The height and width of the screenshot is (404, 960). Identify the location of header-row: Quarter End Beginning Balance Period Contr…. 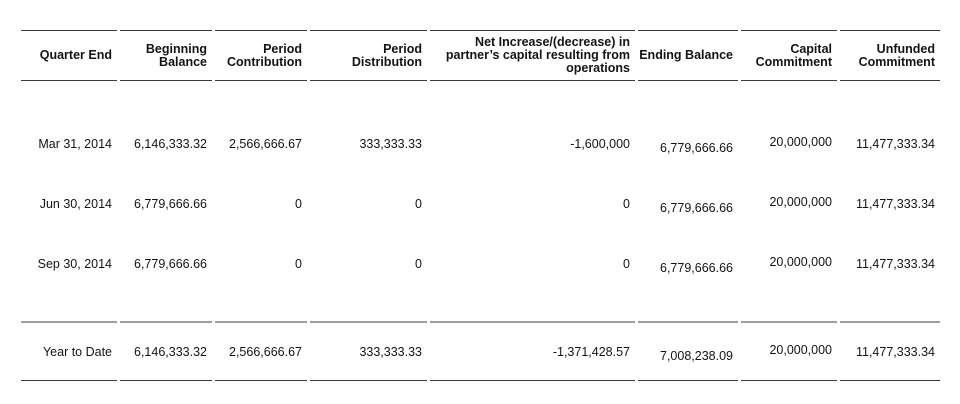
(480, 55).